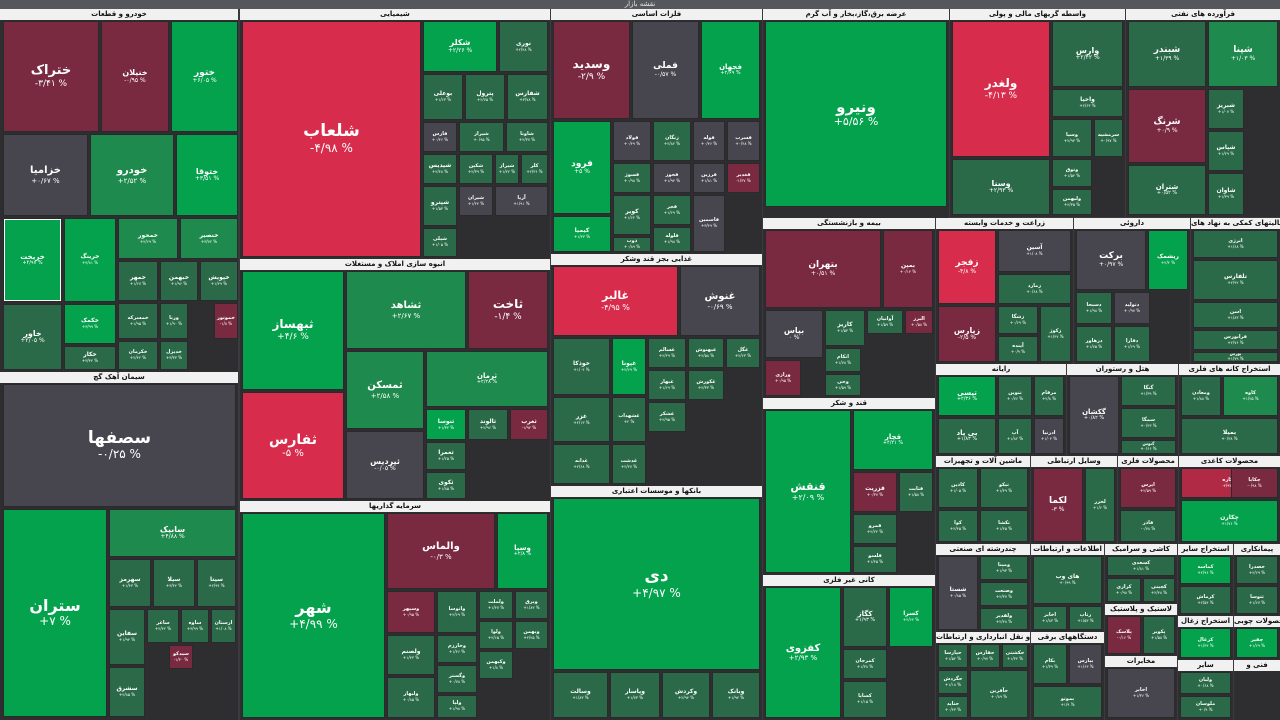 The width and height of the screenshot is (1280, 720). I want to click on stock-tile: ولوا +۲/۶۵ %, so click(496, 635).